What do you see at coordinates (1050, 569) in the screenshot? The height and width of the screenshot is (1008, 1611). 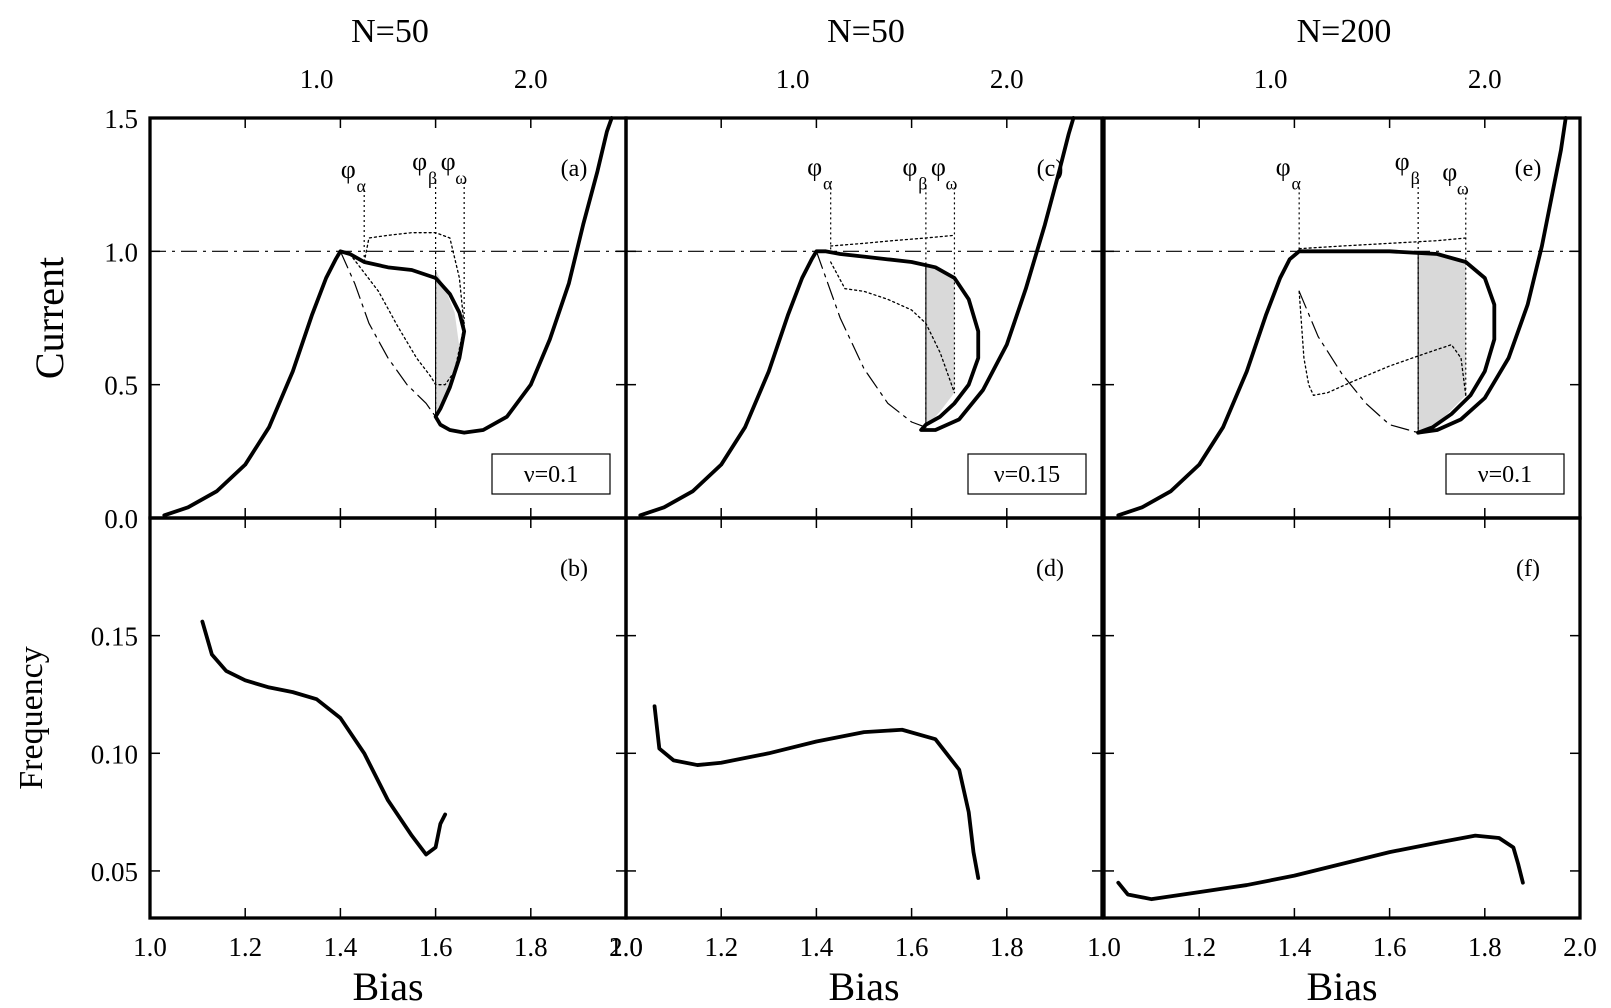 I see `panel-label: (d)` at bounding box center [1050, 569].